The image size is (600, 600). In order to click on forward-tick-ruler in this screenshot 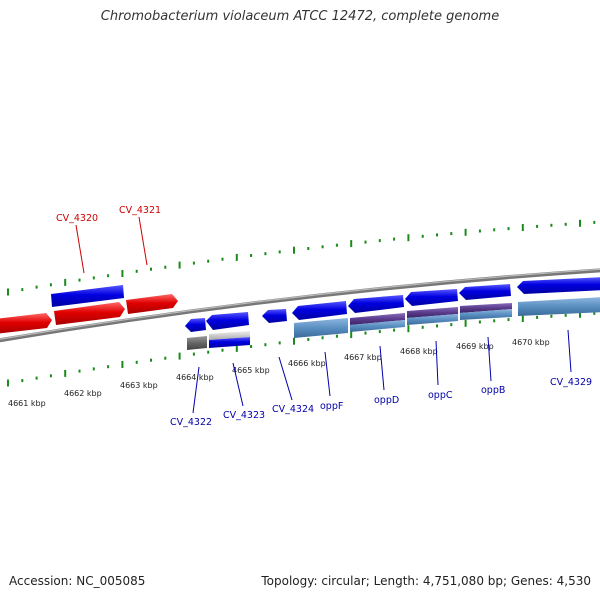, I will do `click(301, 257)`.